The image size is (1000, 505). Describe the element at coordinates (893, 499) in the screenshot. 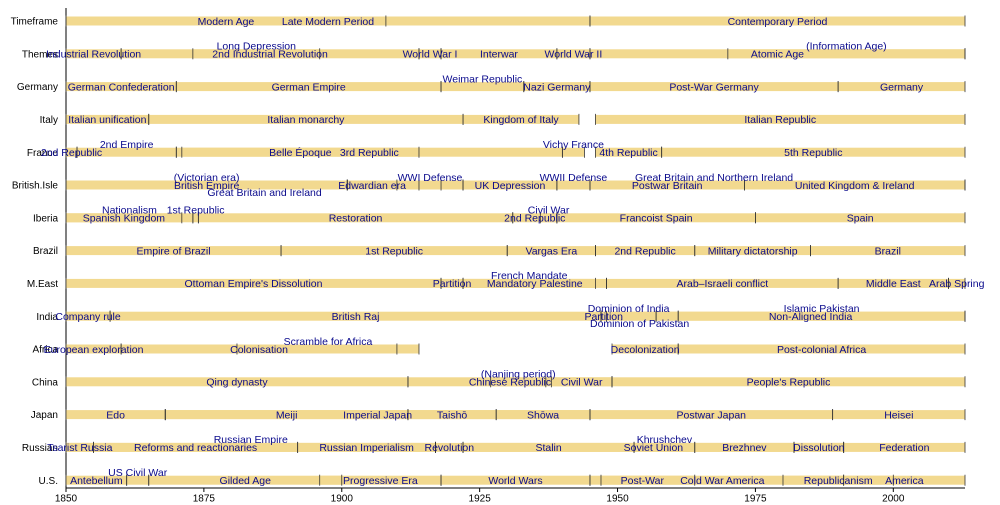

I see `x-tick-label: 2000` at that location.